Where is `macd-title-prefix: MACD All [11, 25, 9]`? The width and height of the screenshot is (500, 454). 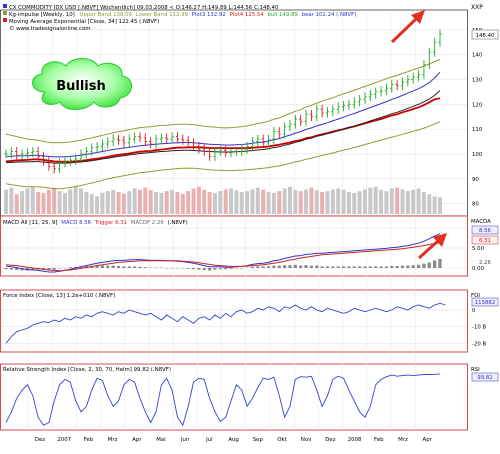 macd-title-prefix: MACD All [11, 25, 9] is located at coordinates (30, 223).